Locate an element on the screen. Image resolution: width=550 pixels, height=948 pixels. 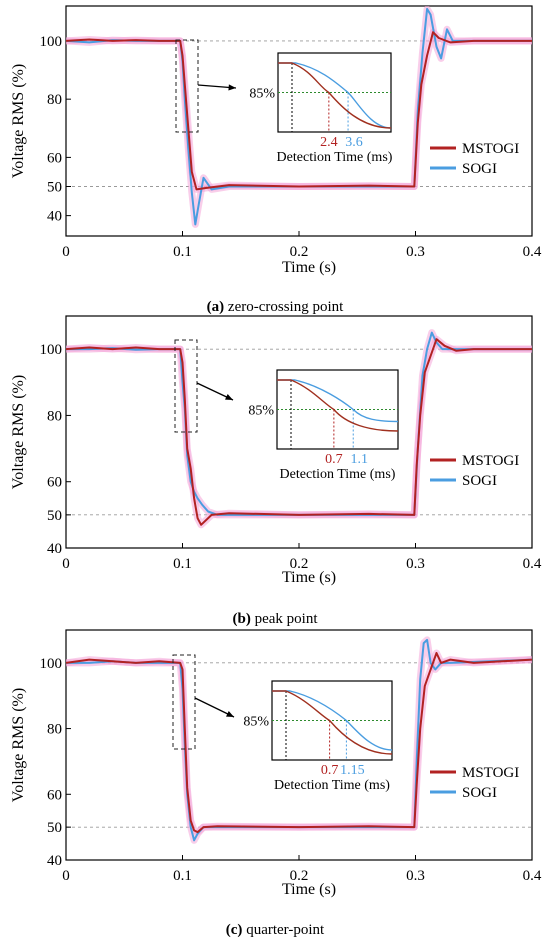
panel-caption: (c) quarter-point is located at coordinates (275, 930).